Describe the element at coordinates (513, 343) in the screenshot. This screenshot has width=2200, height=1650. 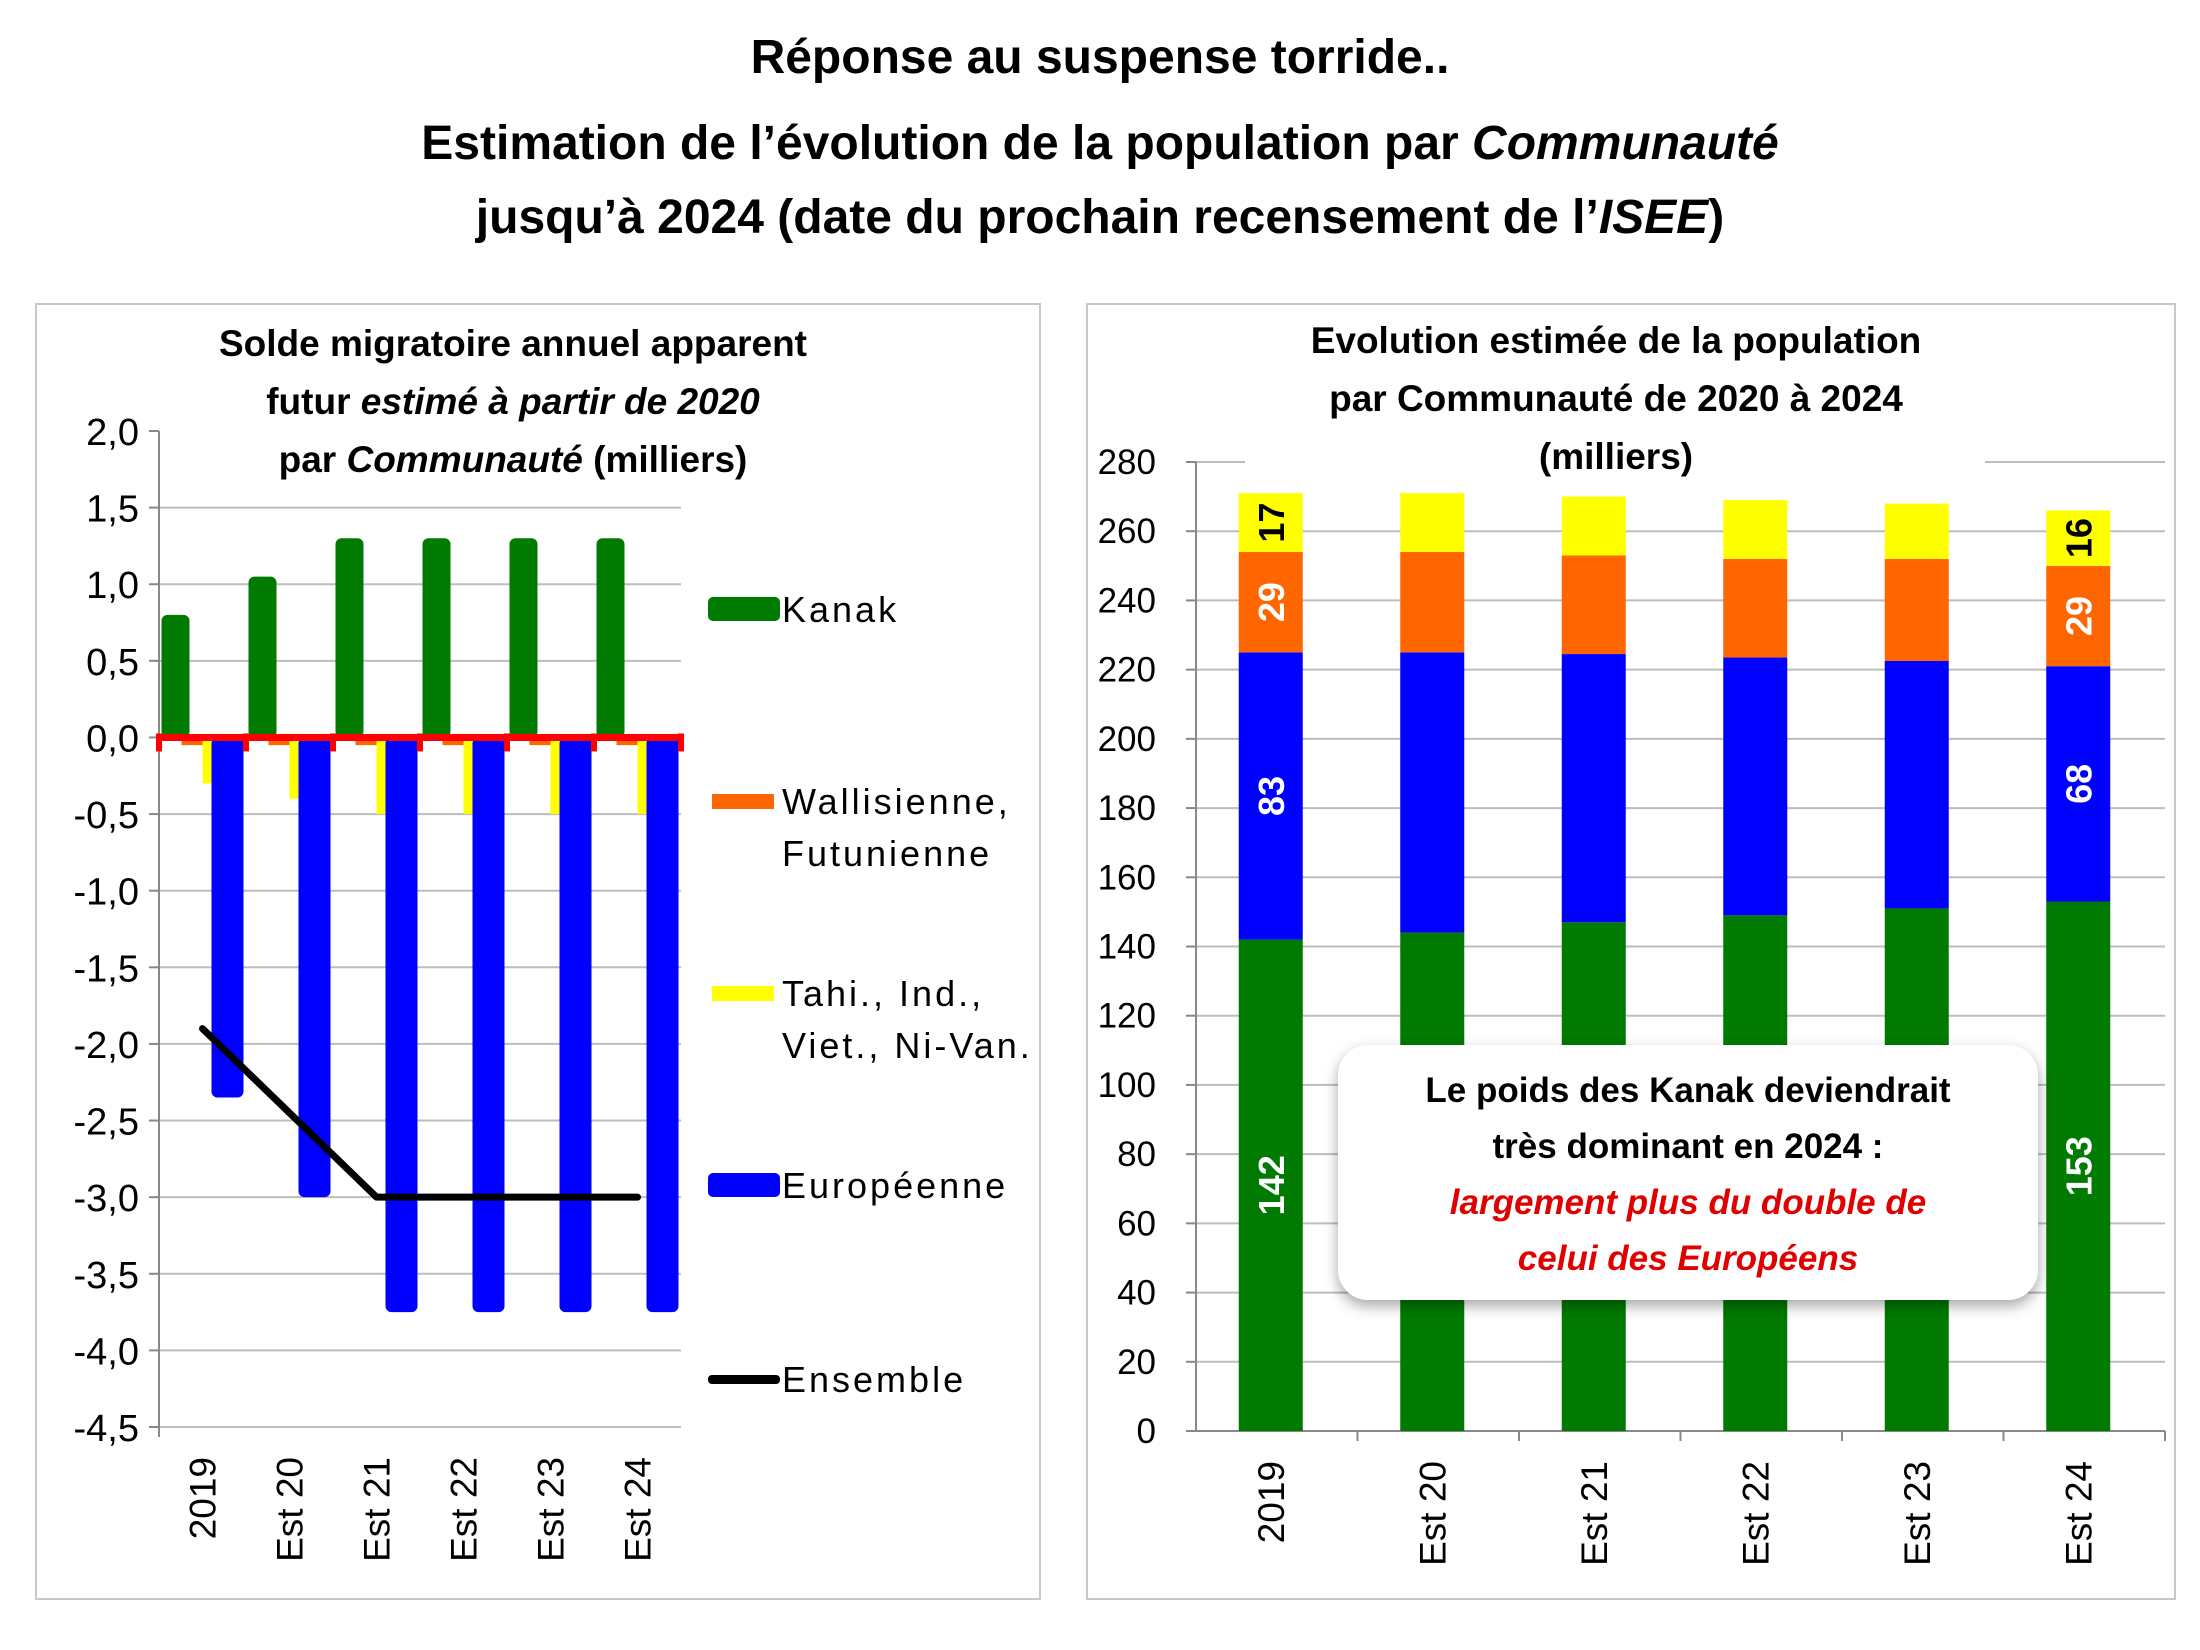
I see `left-chart-title-line: Solde migratoire annuel apparent` at that location.